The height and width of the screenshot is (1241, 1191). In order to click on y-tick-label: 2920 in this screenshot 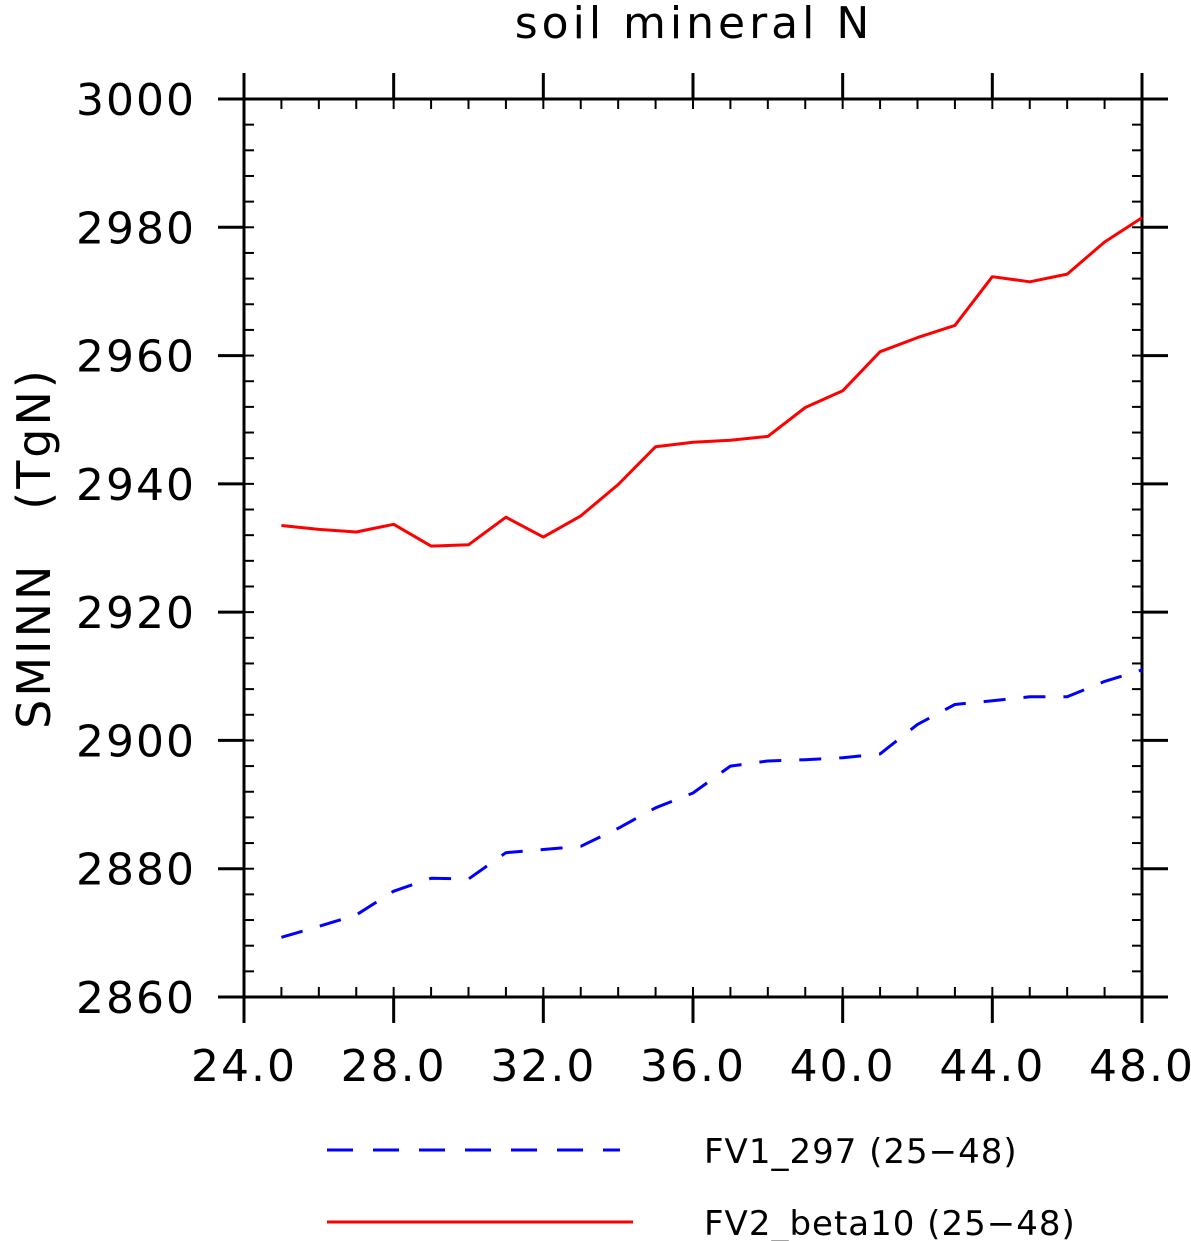, I will do `click(136, 613)`.